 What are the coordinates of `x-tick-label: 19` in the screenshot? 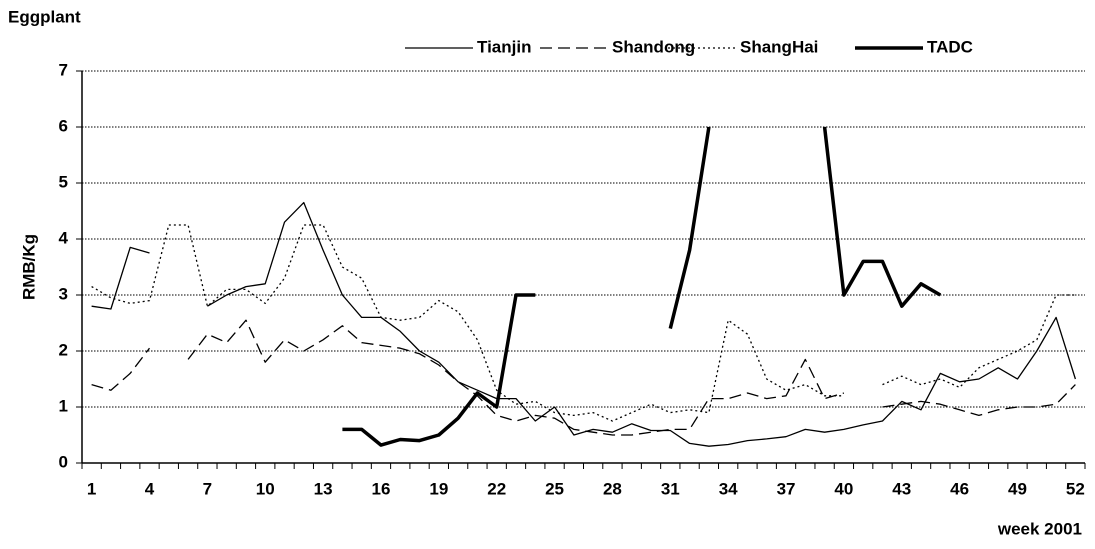 It's located at (438, 488).